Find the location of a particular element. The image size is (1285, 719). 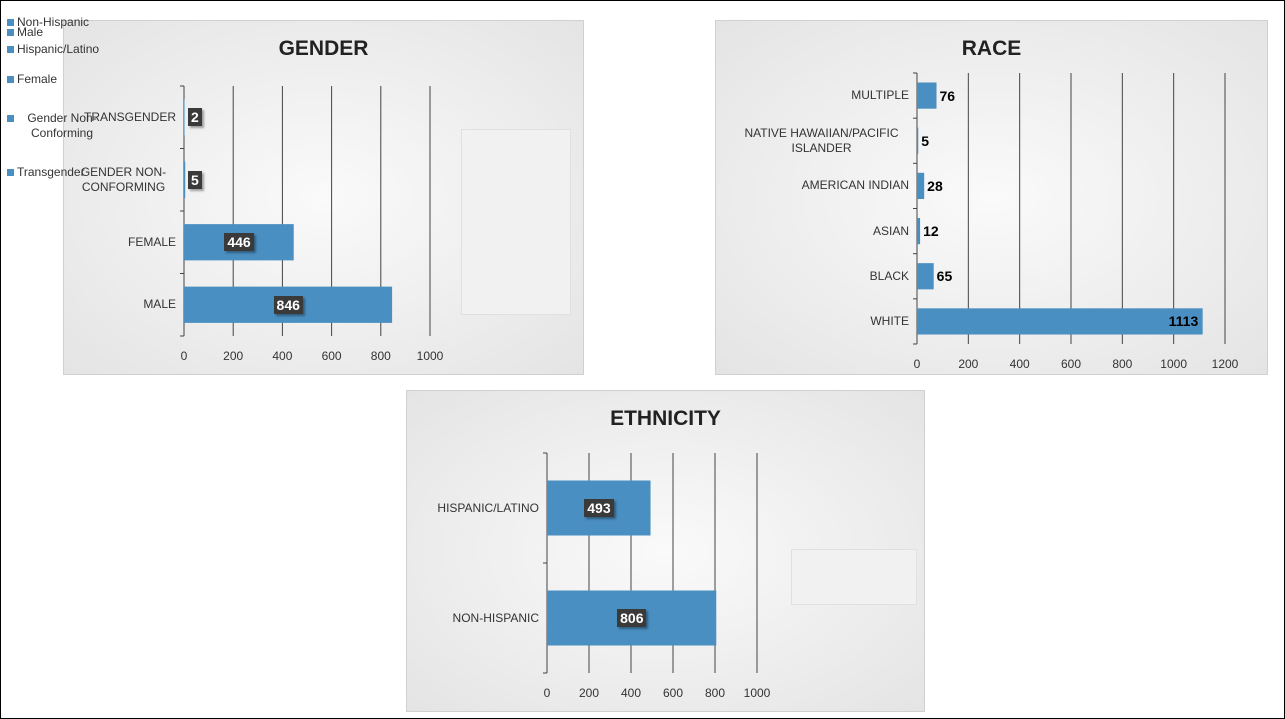

data-label: 65 is located at coordinates (944, 276).